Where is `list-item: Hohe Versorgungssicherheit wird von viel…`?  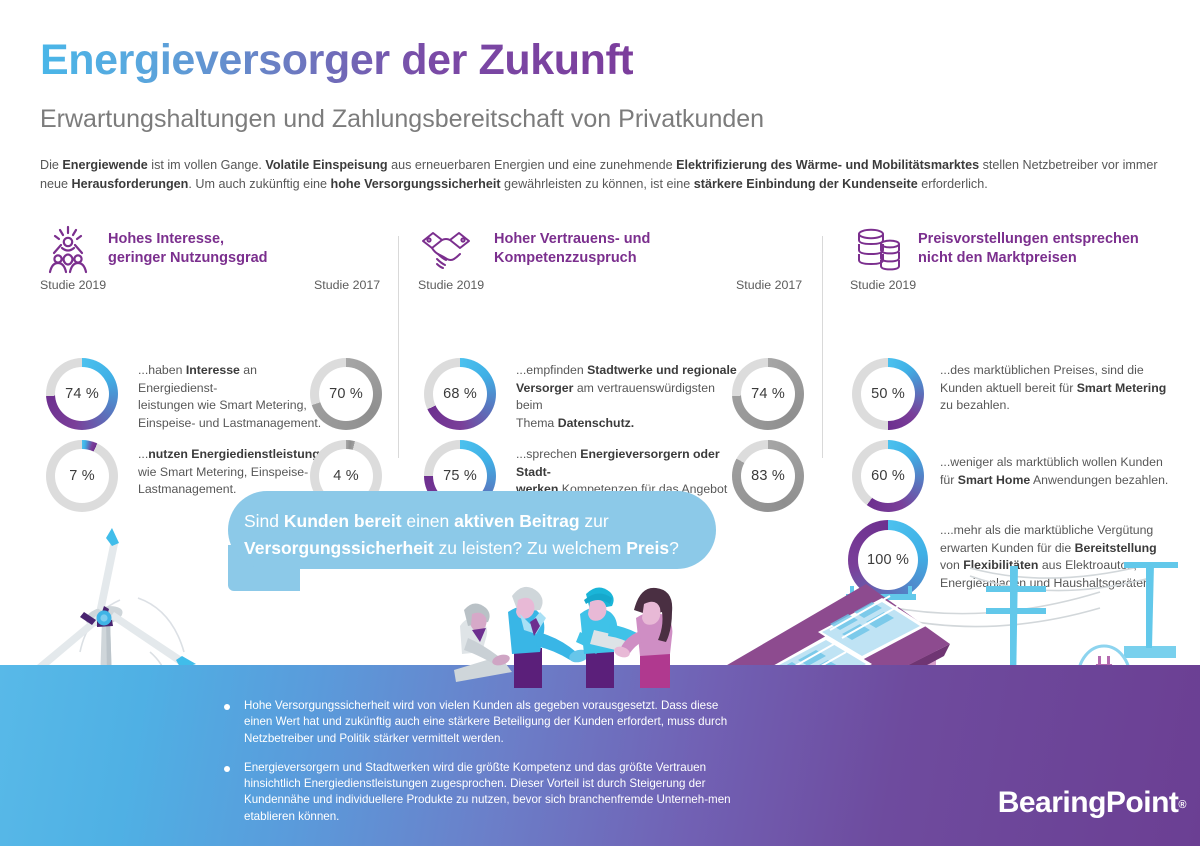
list-item: Hohe Versorgungssicherheit wird von viel… is located at coordinates (482, 722).